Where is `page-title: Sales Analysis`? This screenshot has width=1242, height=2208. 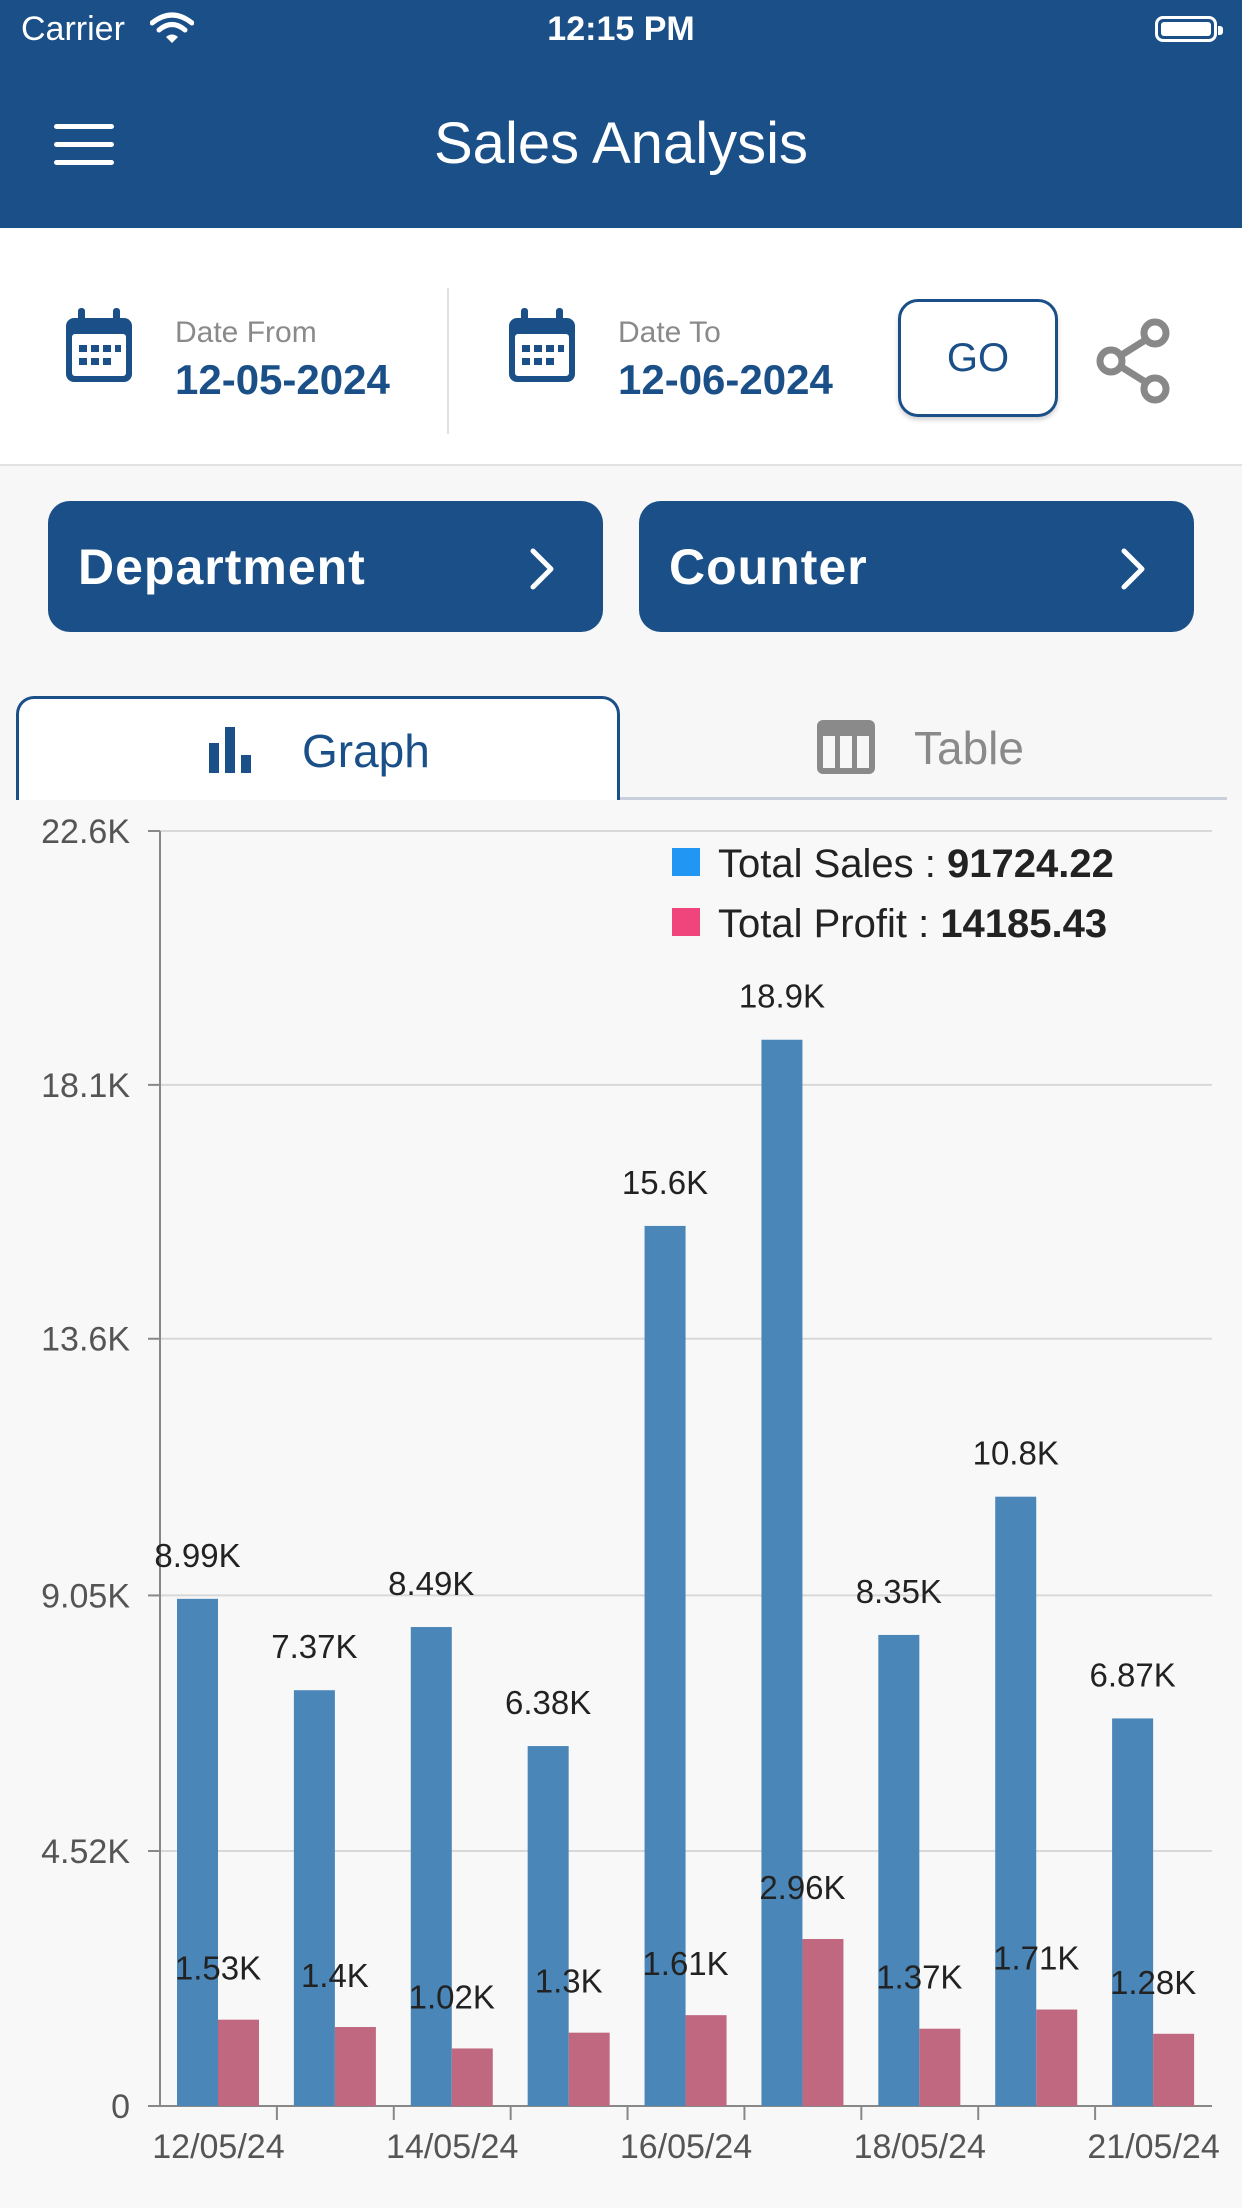
page-title: Sales Analysis is located at coordinates (621, 143).